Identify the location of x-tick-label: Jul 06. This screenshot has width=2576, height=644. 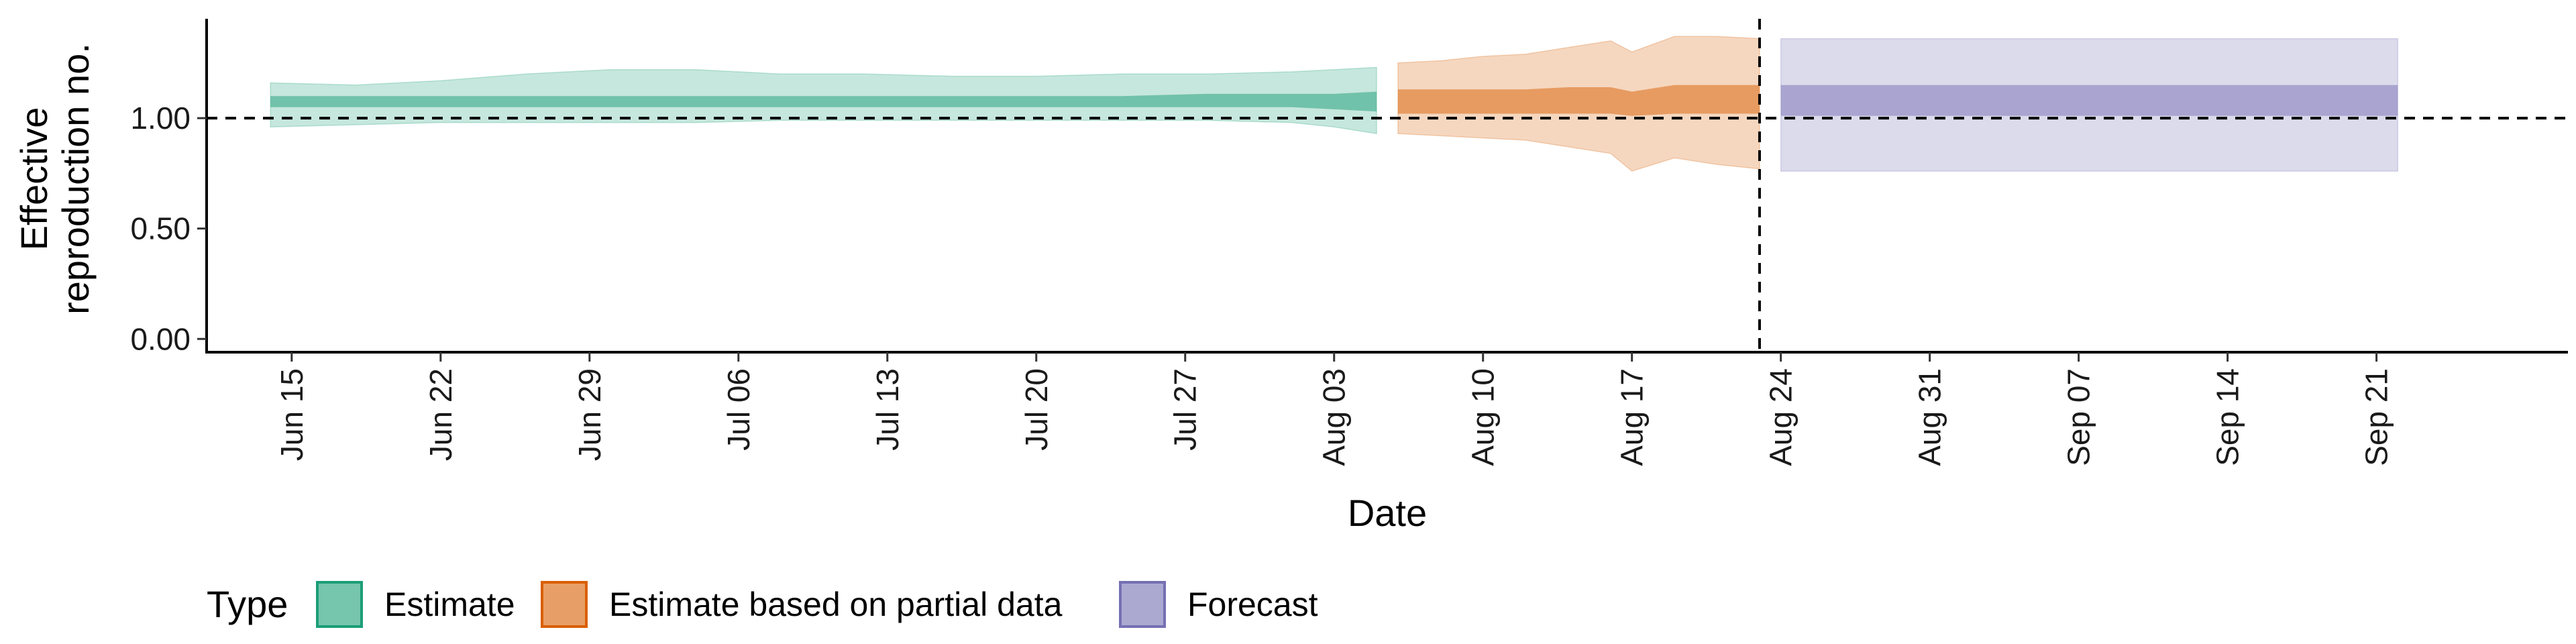
(738, 409).